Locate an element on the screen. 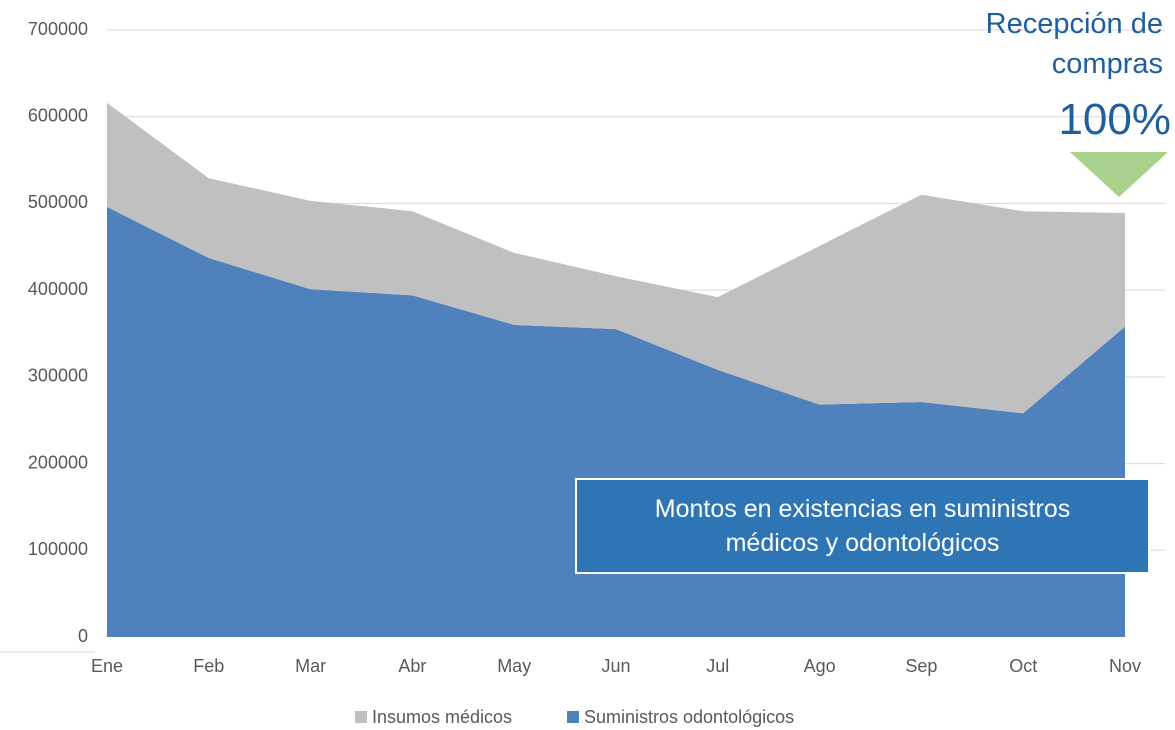 This screenshot has height=730, width=1175. y-tick-label: 500000 is located at coordinates (58, 202).